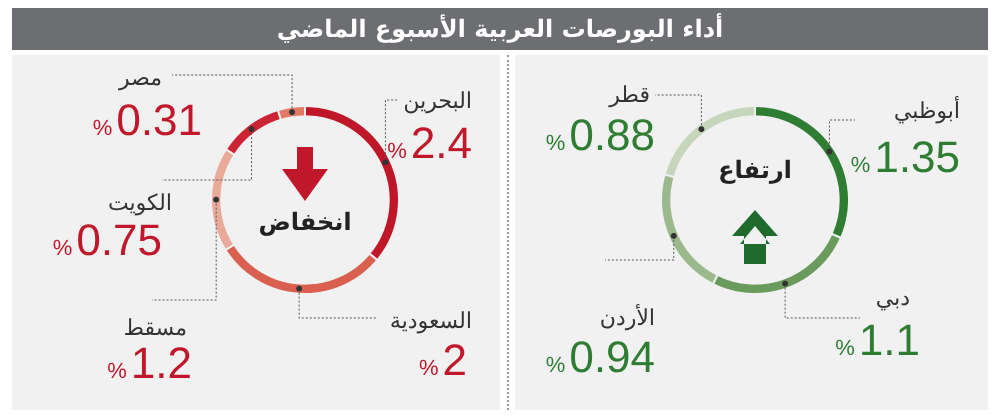 The image size is (1000, 417). What do you see at coordinates (429, 143) in the screenshot?
I see `data-label: 2.4%` at bounding box center [429, 143].